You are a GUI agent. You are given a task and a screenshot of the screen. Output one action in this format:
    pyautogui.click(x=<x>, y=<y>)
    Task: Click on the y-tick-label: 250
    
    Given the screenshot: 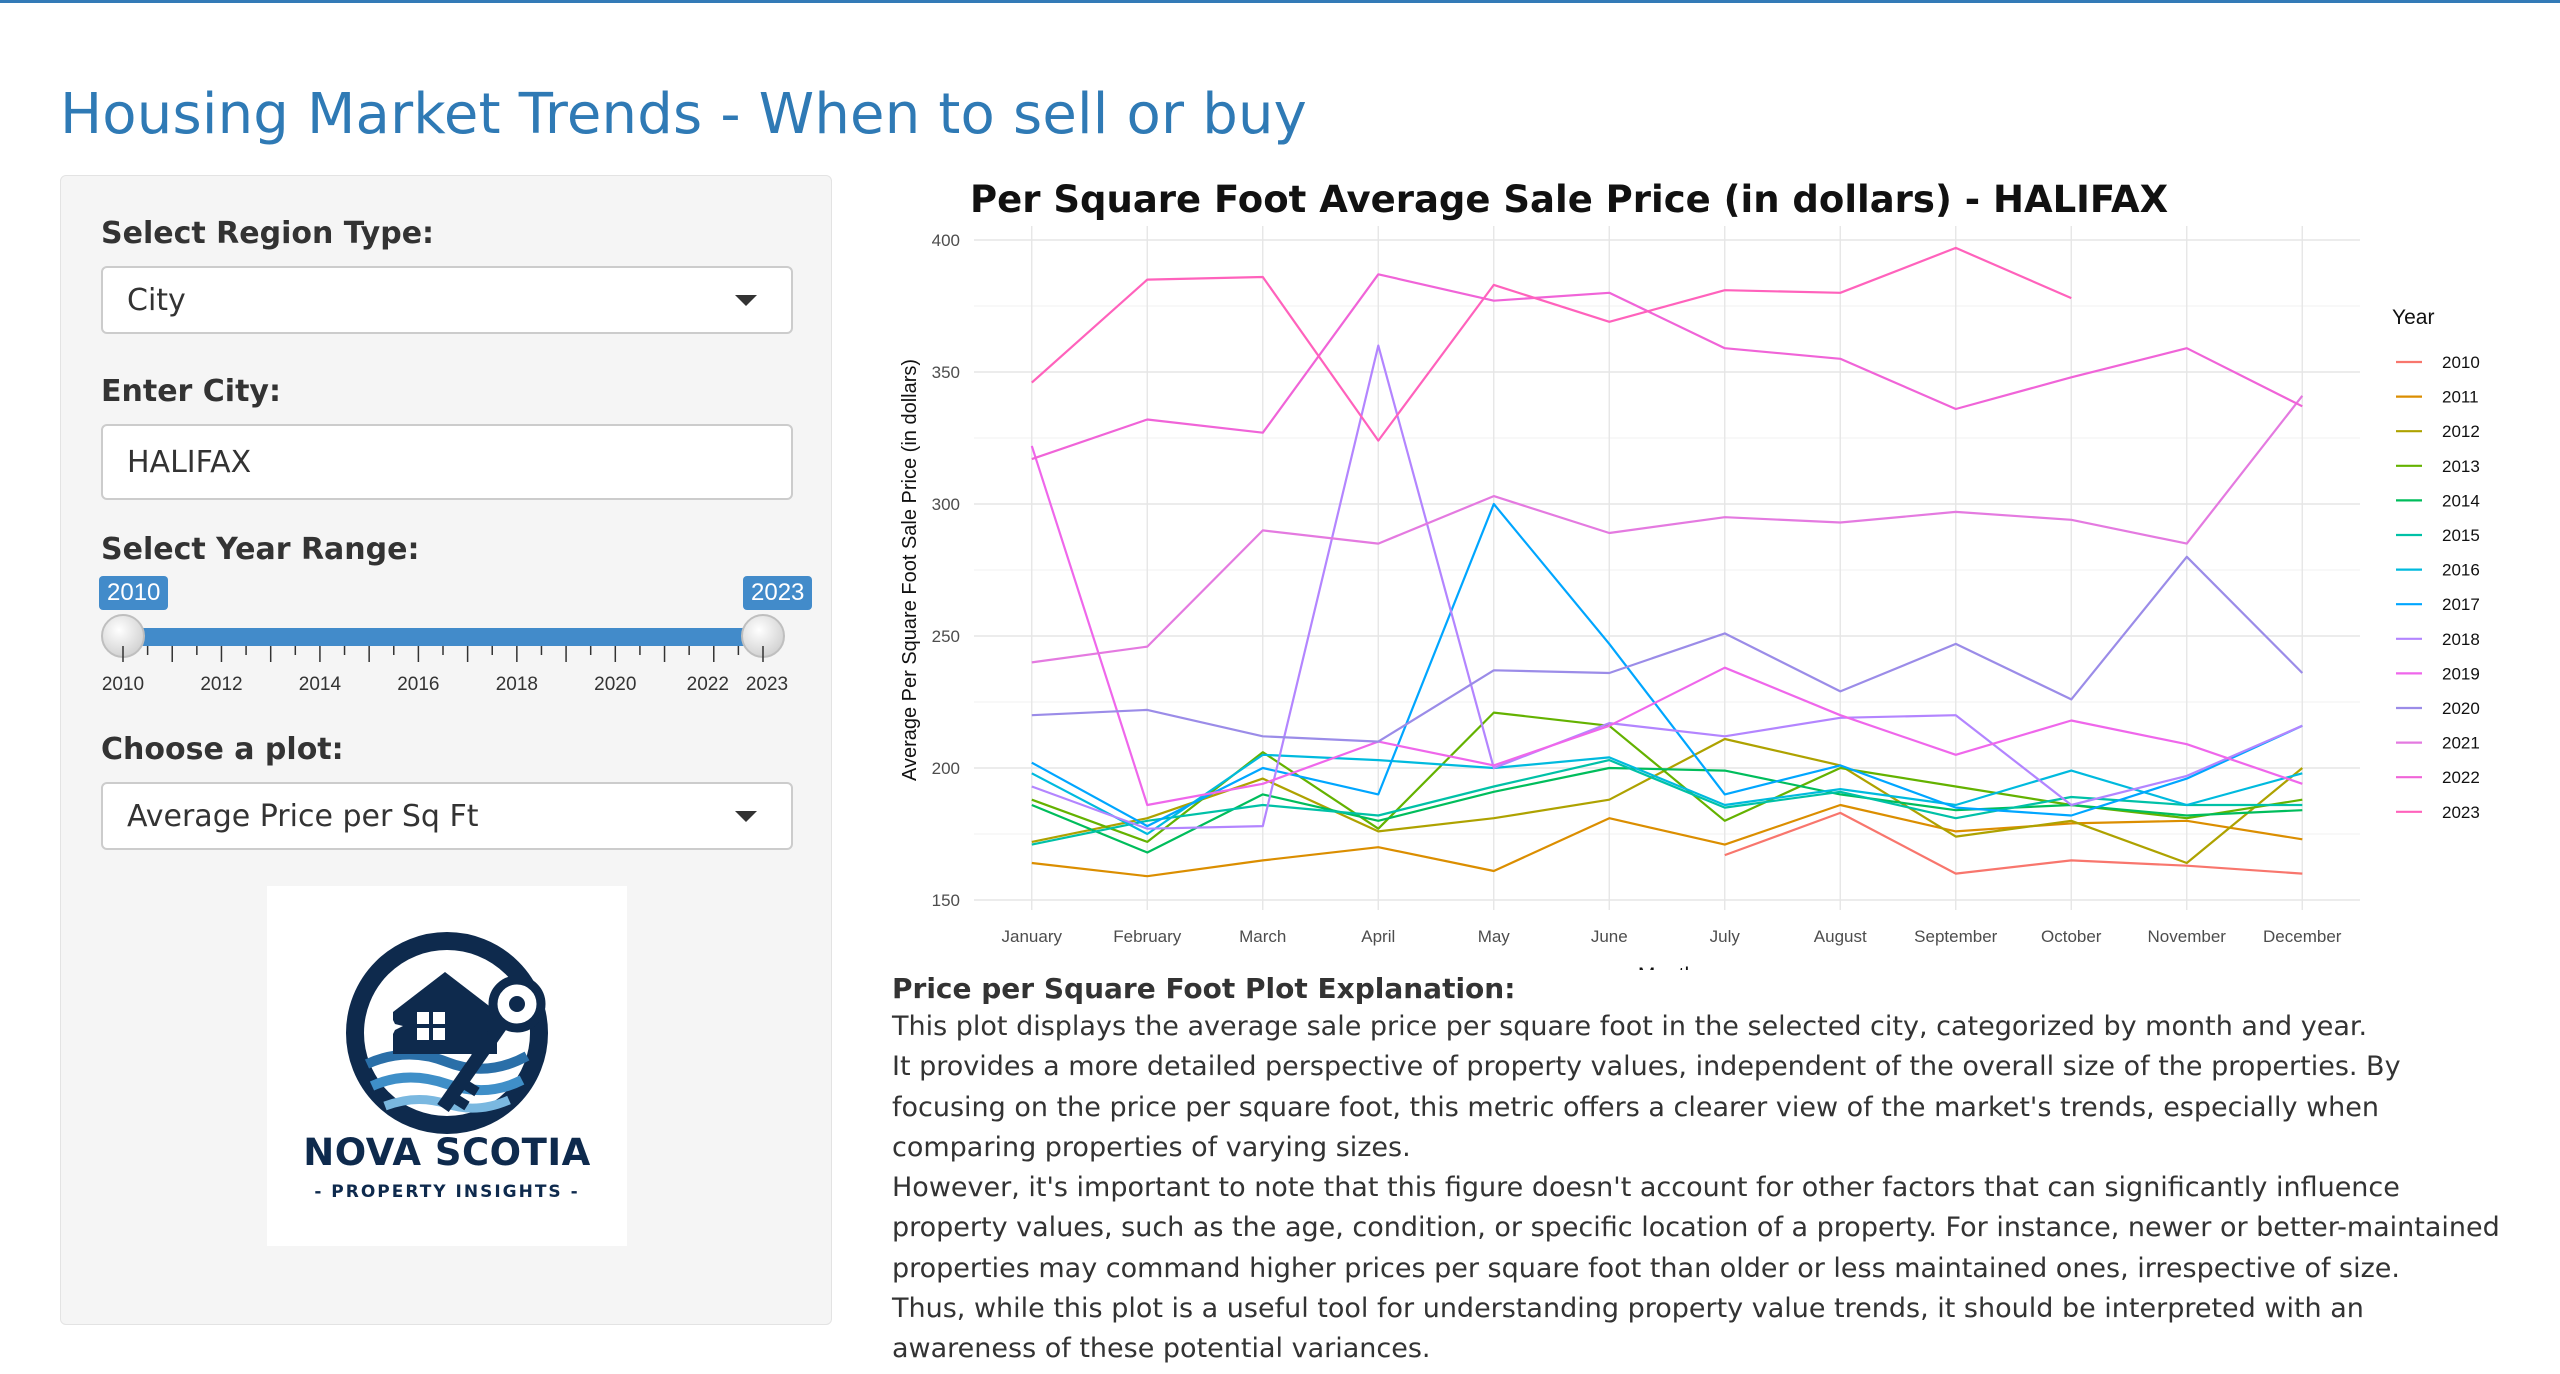 What is the action you would take?
    pyautogui.click(x=946, y=636)
    